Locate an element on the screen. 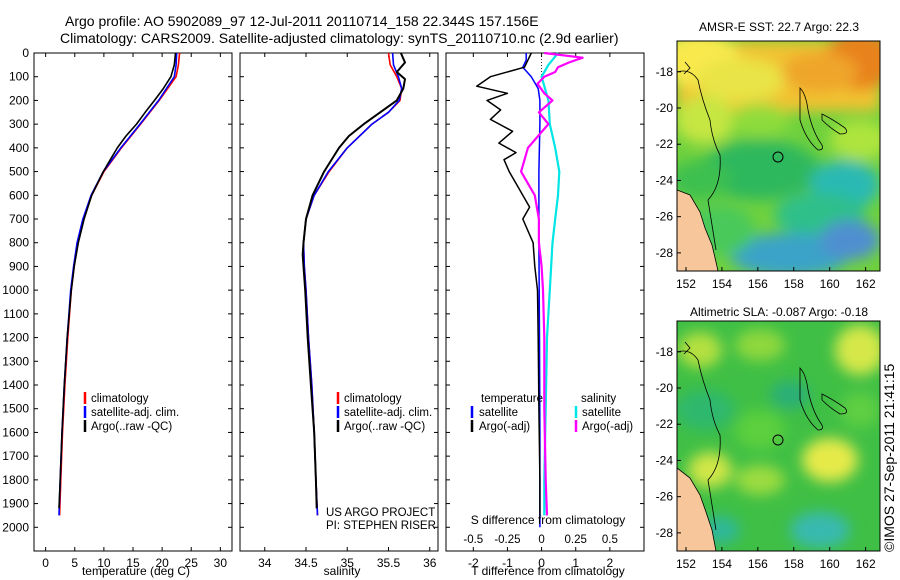  x-tick-label: 2 is located at coordinates (610, 563).